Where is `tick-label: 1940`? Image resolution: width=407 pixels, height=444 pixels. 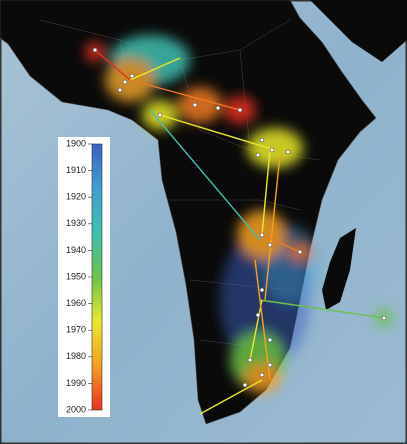 tick-label: 1940 is located at coordinates (76, 250).